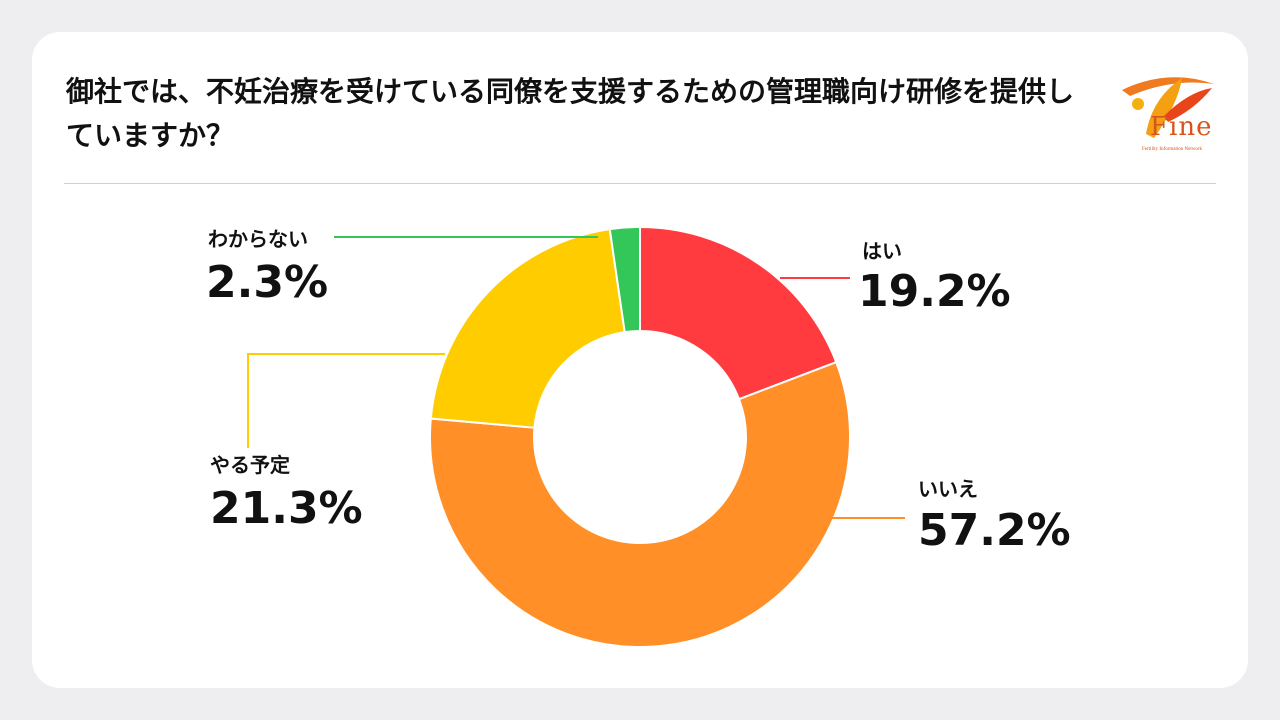 This screenshot has height=720, width=1280. Describe the element at coordinates (1181, 127) in the screenshot. I see `logo-text: Fine` at that location.